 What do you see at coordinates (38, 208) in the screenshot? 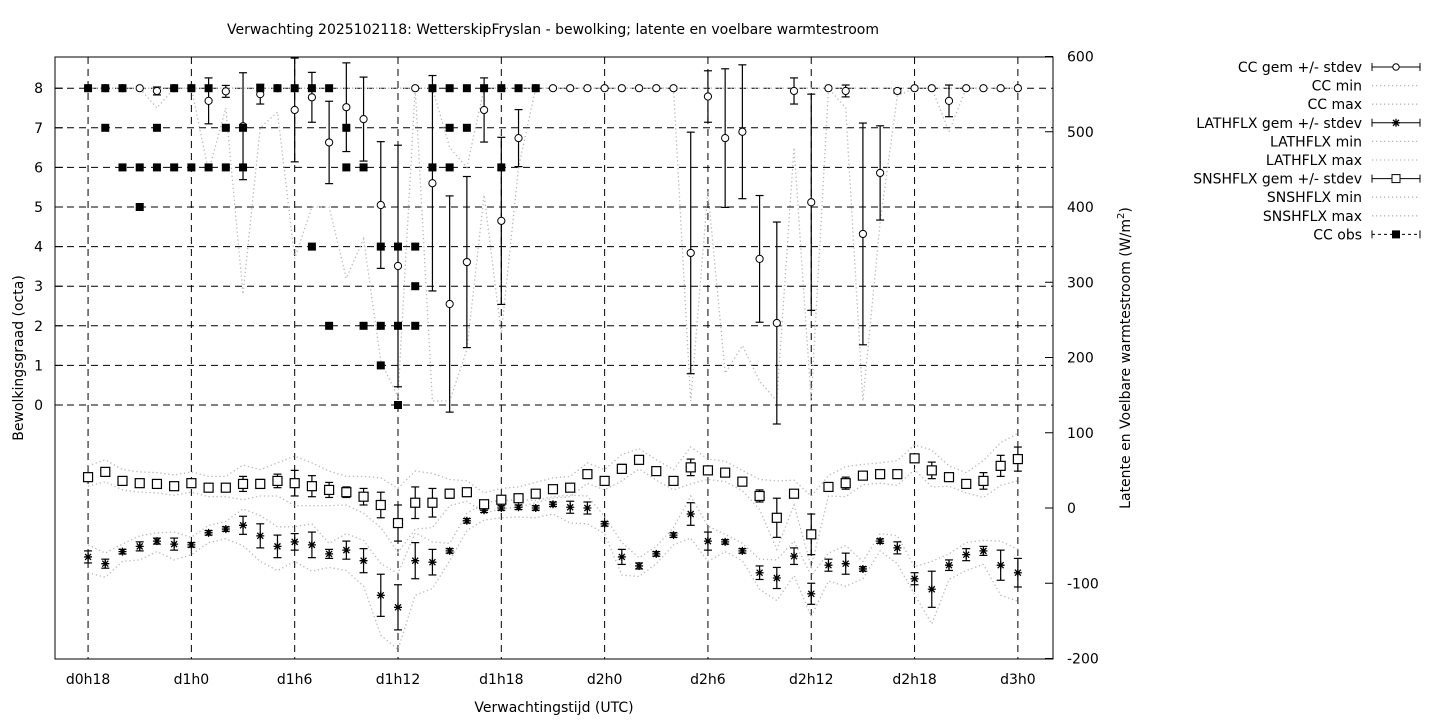
I see `y-tick-label: 5` at bounding box center [38, 208].